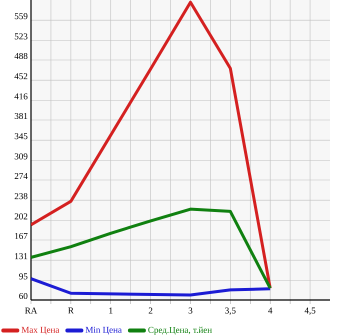 This screenshot has width=345, height=335. I want to click on x-tick-label: 4,5, so click(310, 311).